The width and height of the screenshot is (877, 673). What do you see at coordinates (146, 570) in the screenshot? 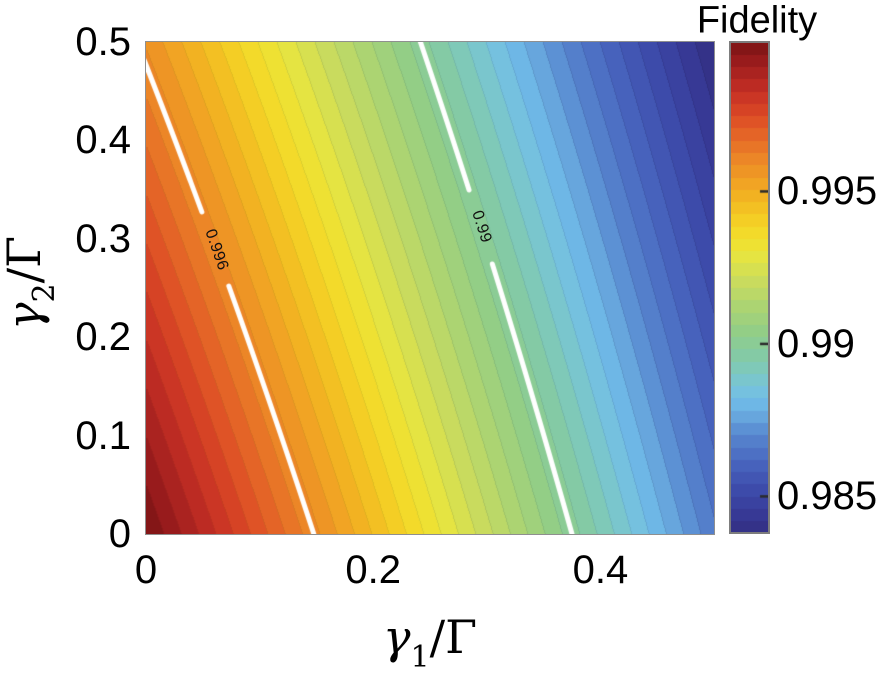
I see `x-tick-label-0: 0` at bounding box center [146, 570].